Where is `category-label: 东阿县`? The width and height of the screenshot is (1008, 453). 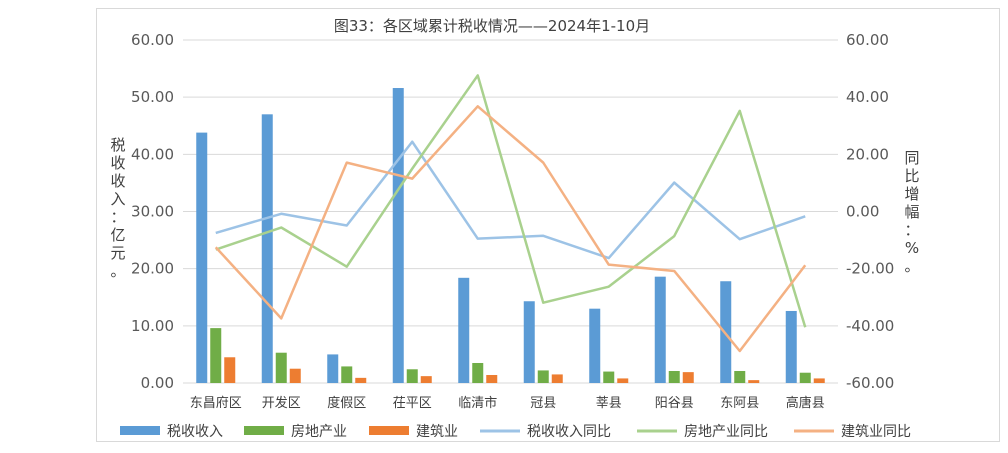
category-label: 东阿县 is located at coordinates (739, 403).